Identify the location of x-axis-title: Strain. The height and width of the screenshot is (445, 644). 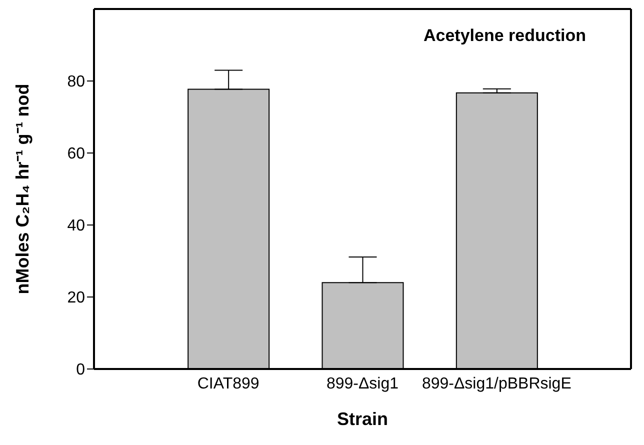
(362, 419).